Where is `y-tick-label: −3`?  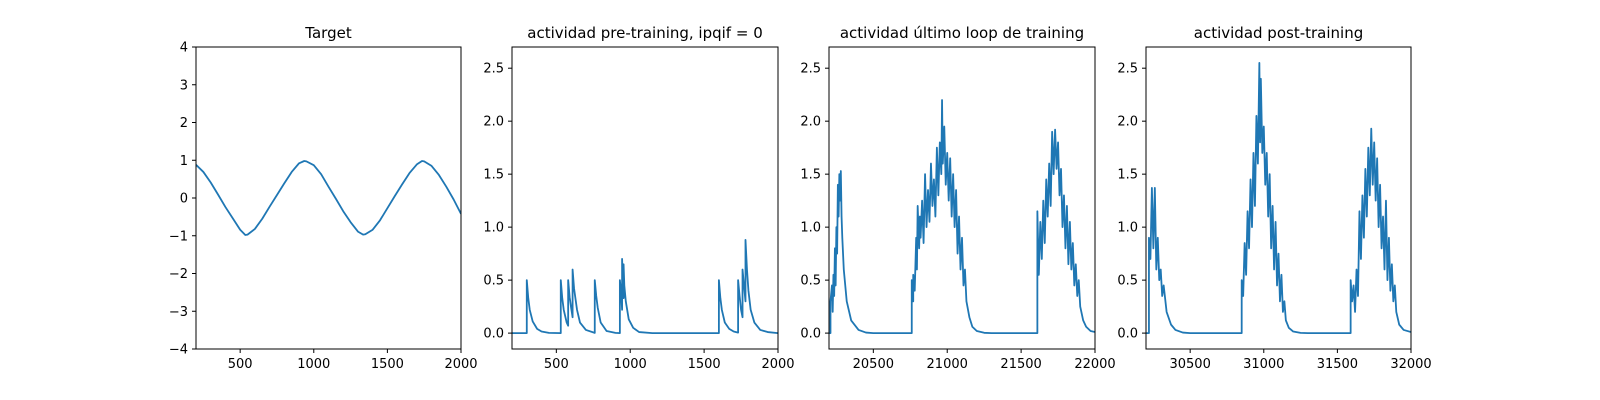
y-tick-label: −3 is located at coordinates (178, 312).